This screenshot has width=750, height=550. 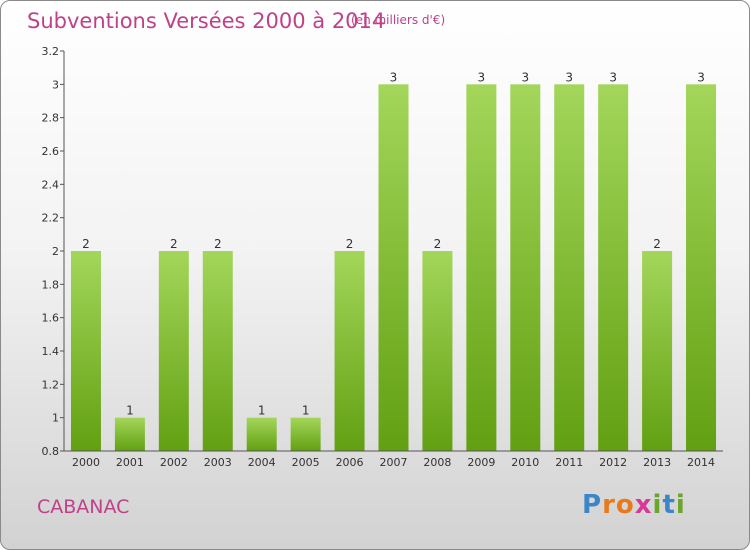 I want to click on bar-2008, so click(x=437, y=351).